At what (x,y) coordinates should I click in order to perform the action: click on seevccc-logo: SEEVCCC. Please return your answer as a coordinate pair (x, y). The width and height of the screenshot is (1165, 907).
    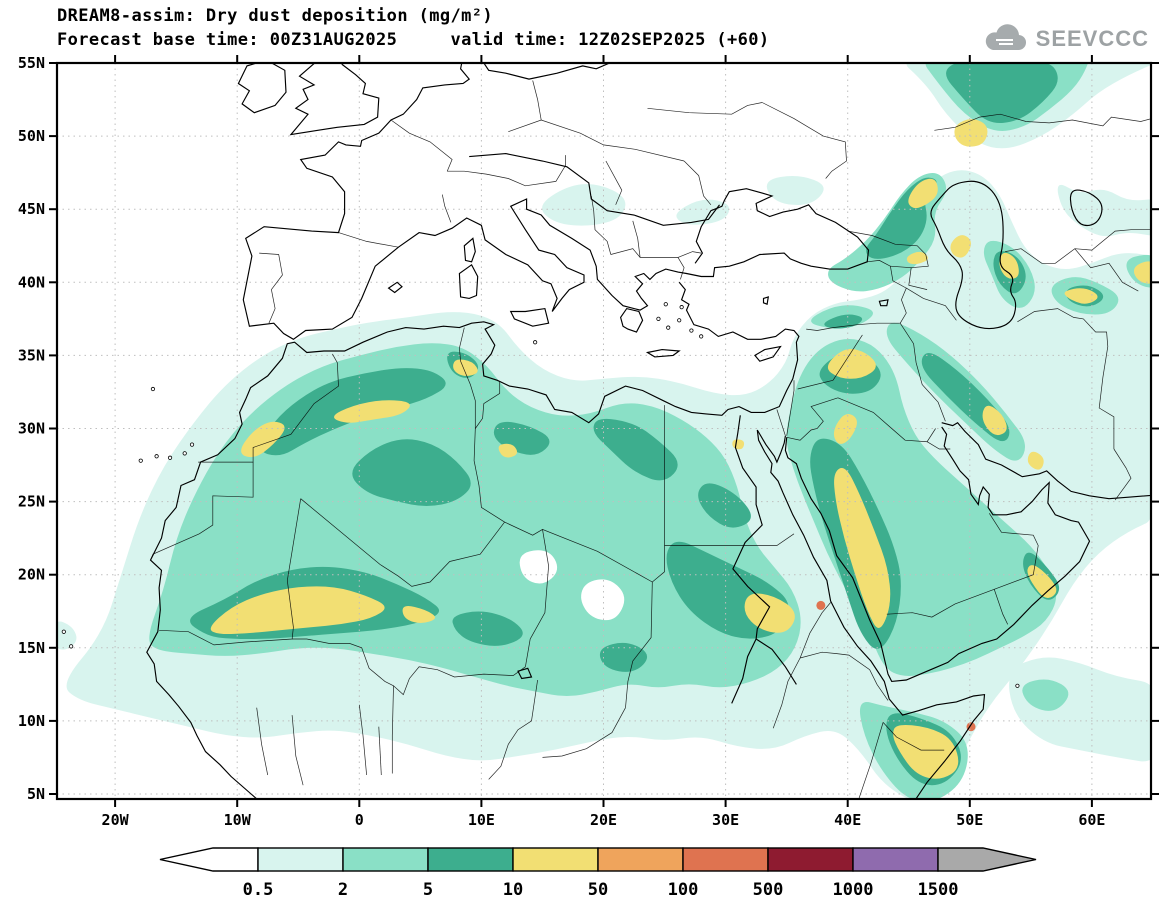
    Looking at the image, I should click on (1065, 39).